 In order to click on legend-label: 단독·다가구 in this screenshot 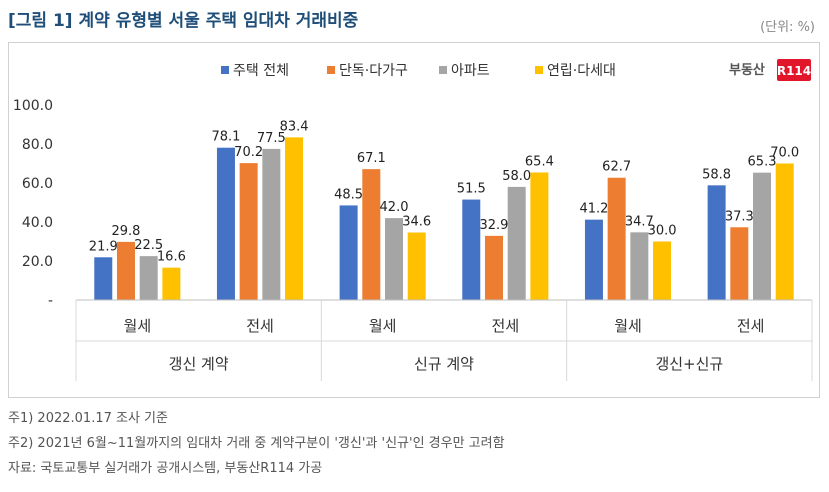, I will do `click(373, 71)`.